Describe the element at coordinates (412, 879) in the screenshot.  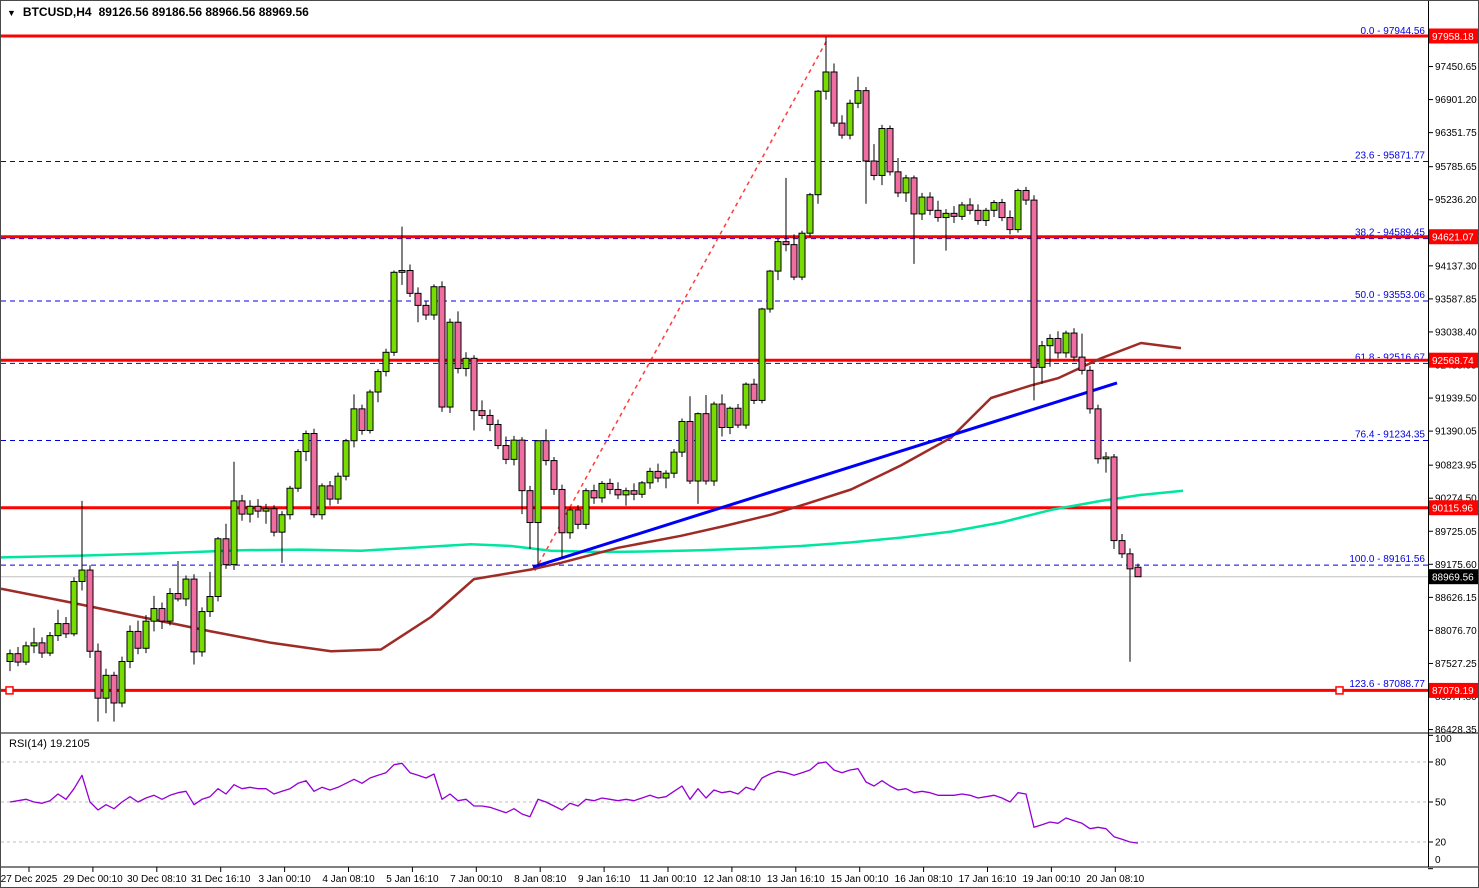
I see `time-label: 5 Jan 16:10` at that location.